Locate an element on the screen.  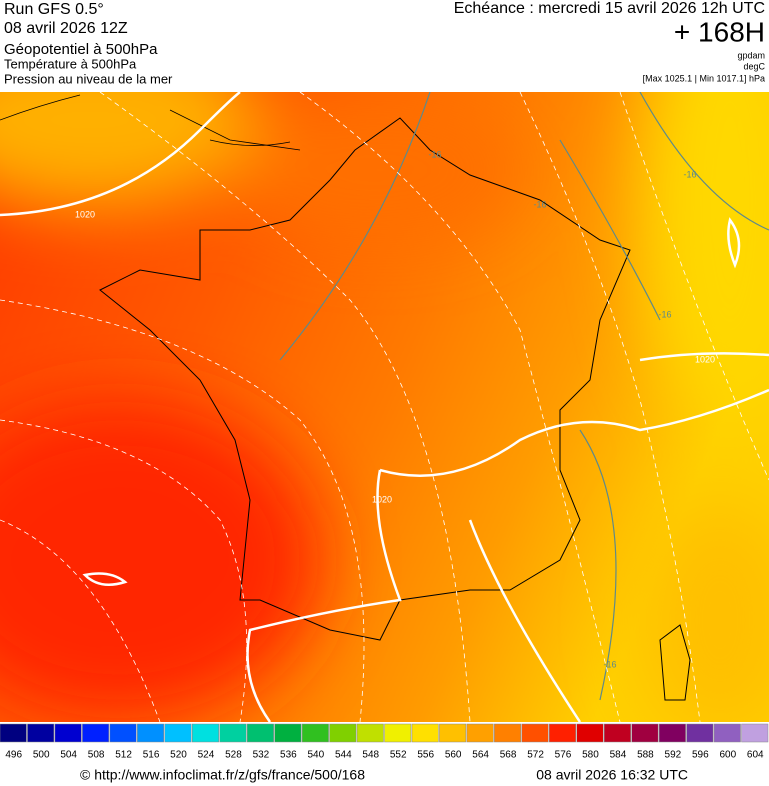
legend-label: 556 is located at coordinates (425, 755).